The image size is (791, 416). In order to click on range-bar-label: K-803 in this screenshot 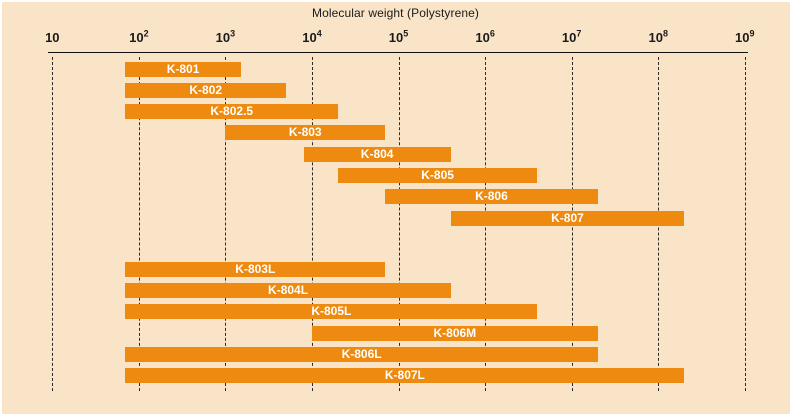, I will do `click(305, 132)`.